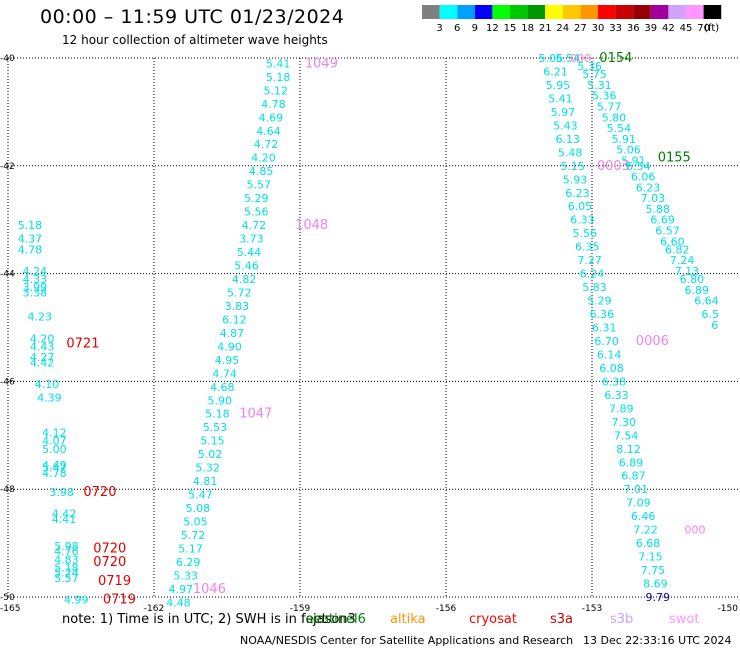 This screenshot has height=650, width=740. I want to click on longitude-label: -156, so click(446, 608).